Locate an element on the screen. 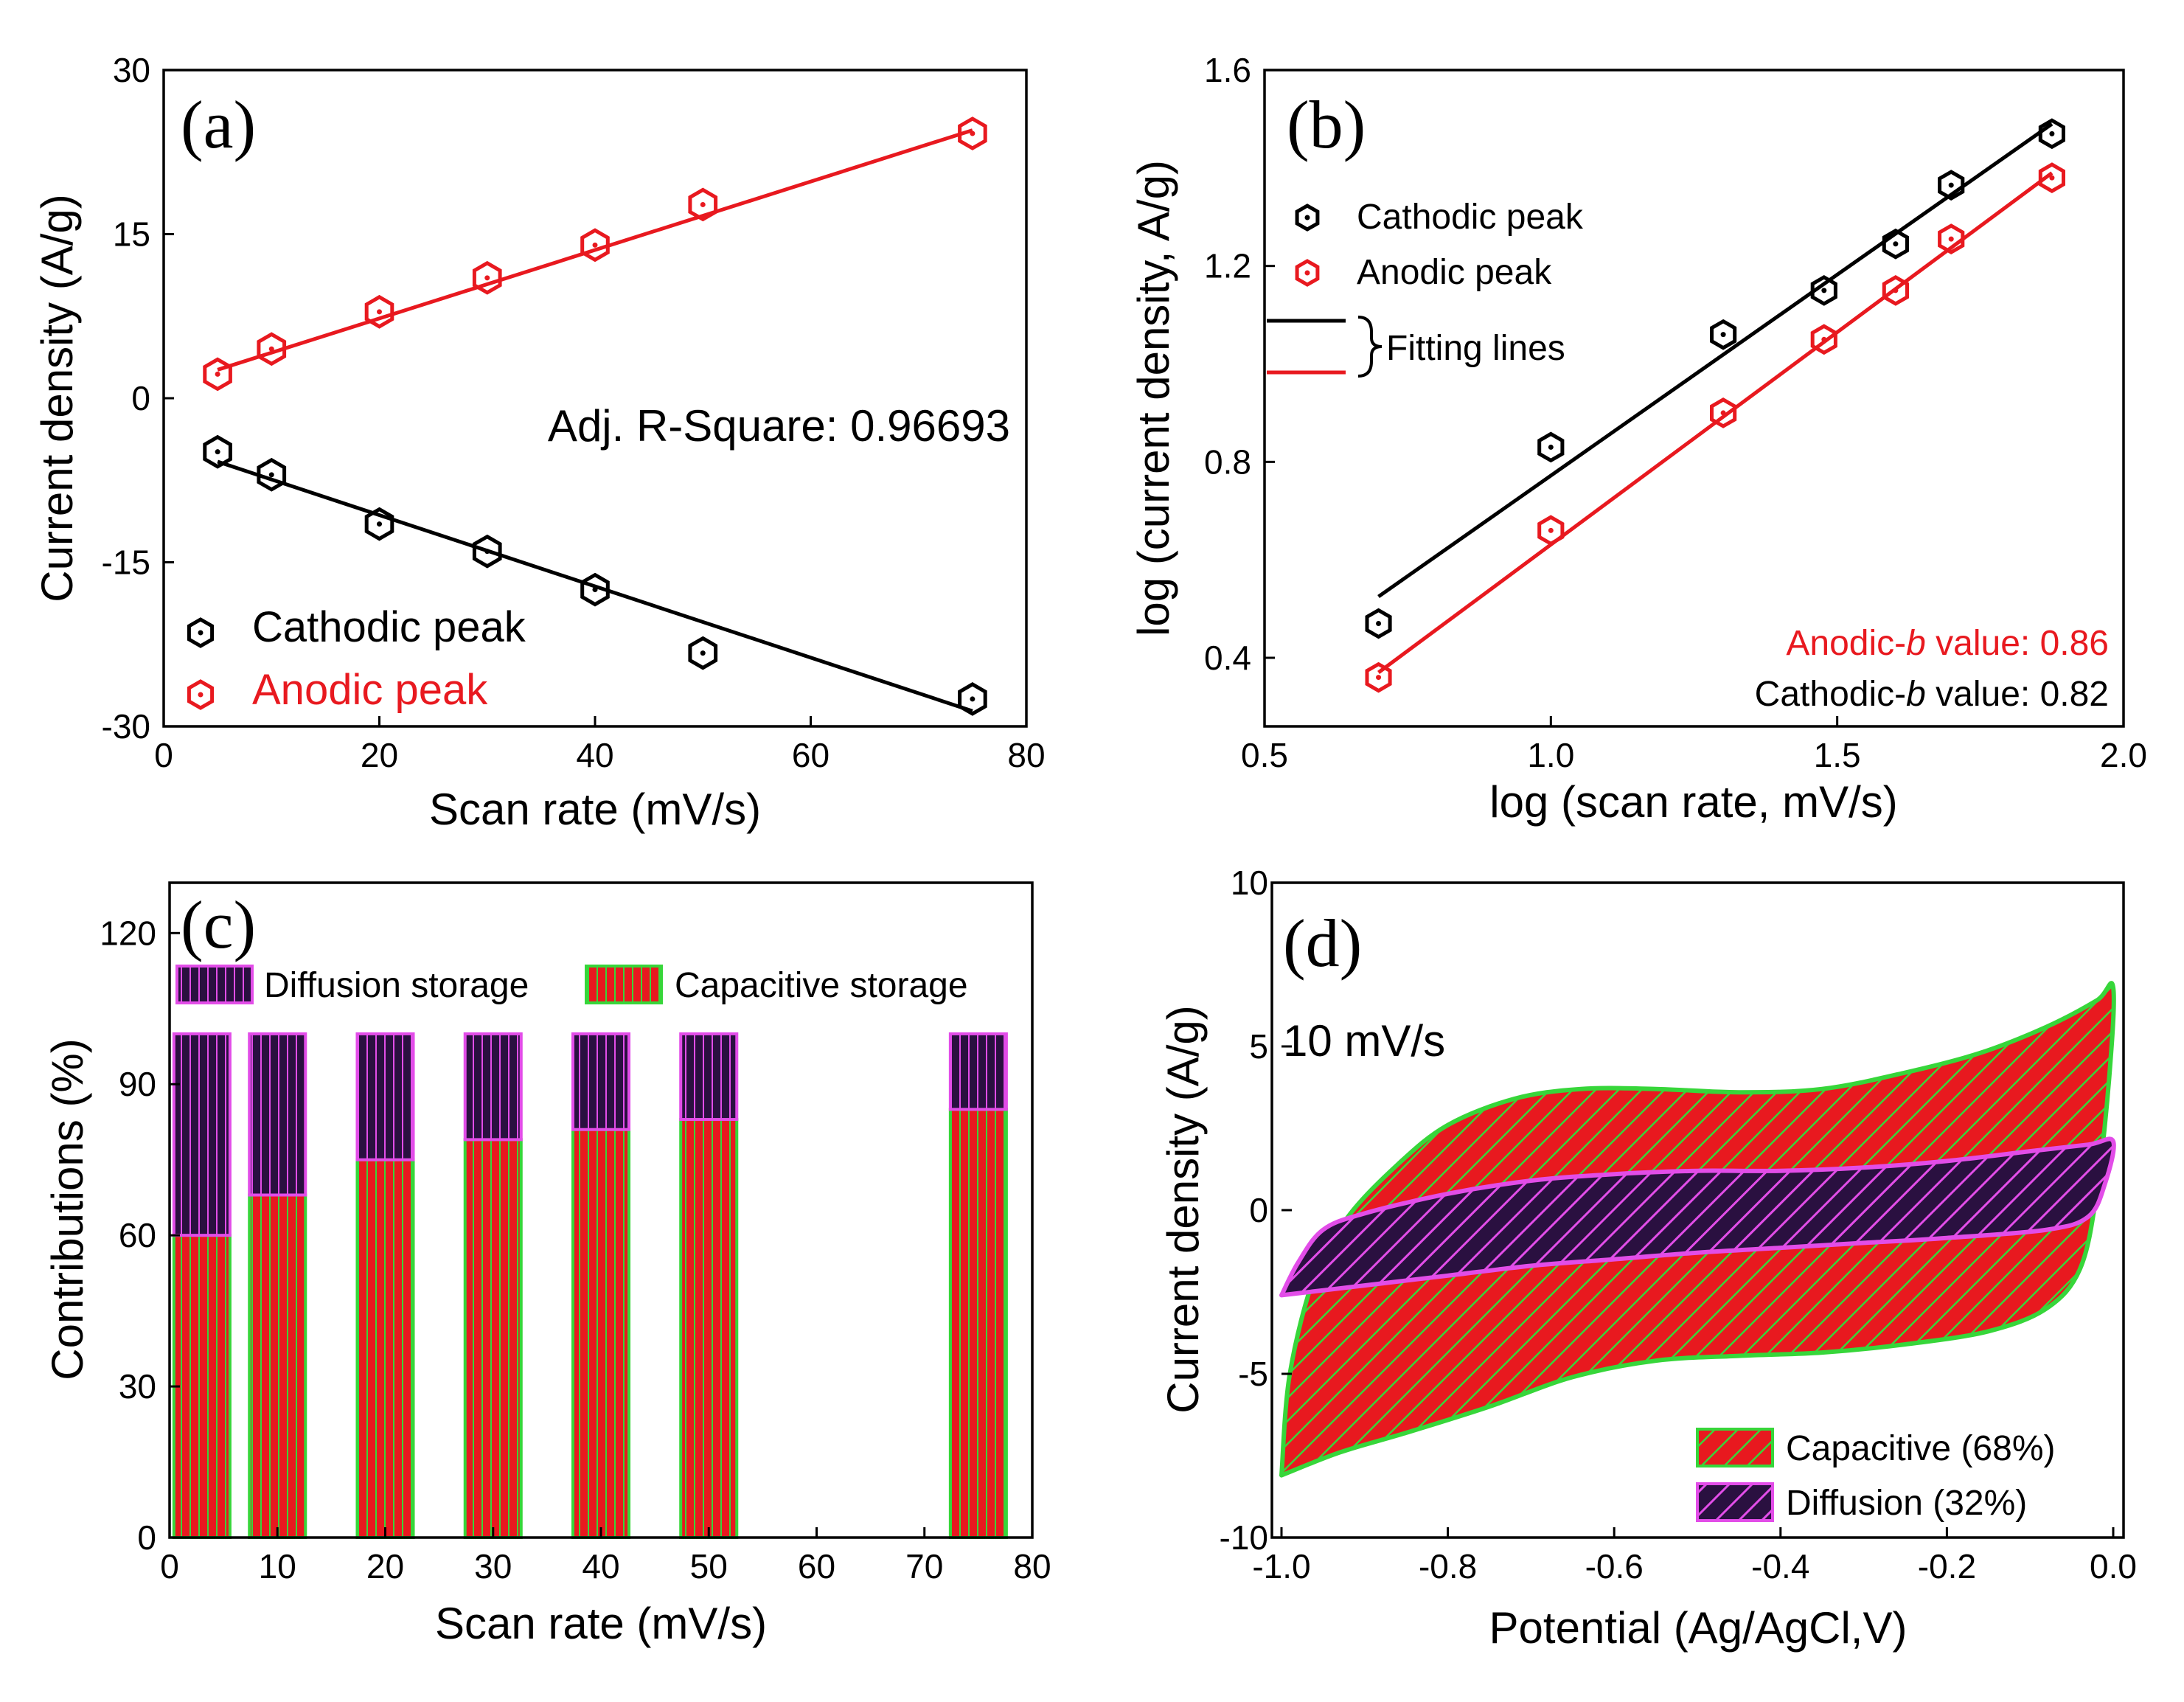 This screenshot has width=2184, height=1702. panel-b-xtick-label: 1.0 is located at coordinates (1550, 755).